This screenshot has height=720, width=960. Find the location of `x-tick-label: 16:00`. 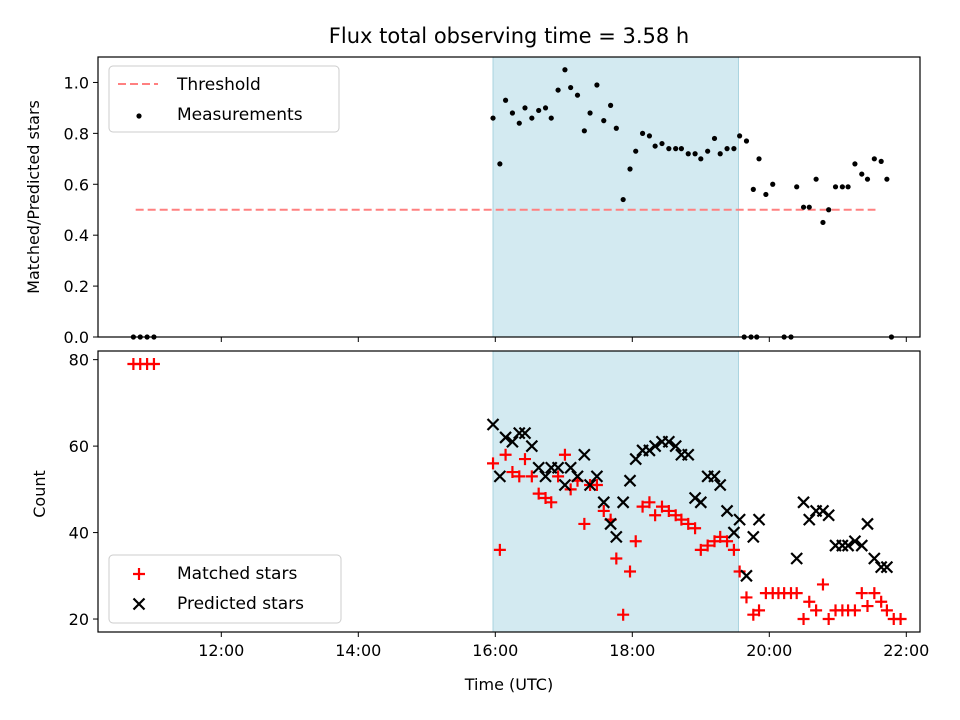

x-tick-label: 16:00 is located at coordinates (495, 650).